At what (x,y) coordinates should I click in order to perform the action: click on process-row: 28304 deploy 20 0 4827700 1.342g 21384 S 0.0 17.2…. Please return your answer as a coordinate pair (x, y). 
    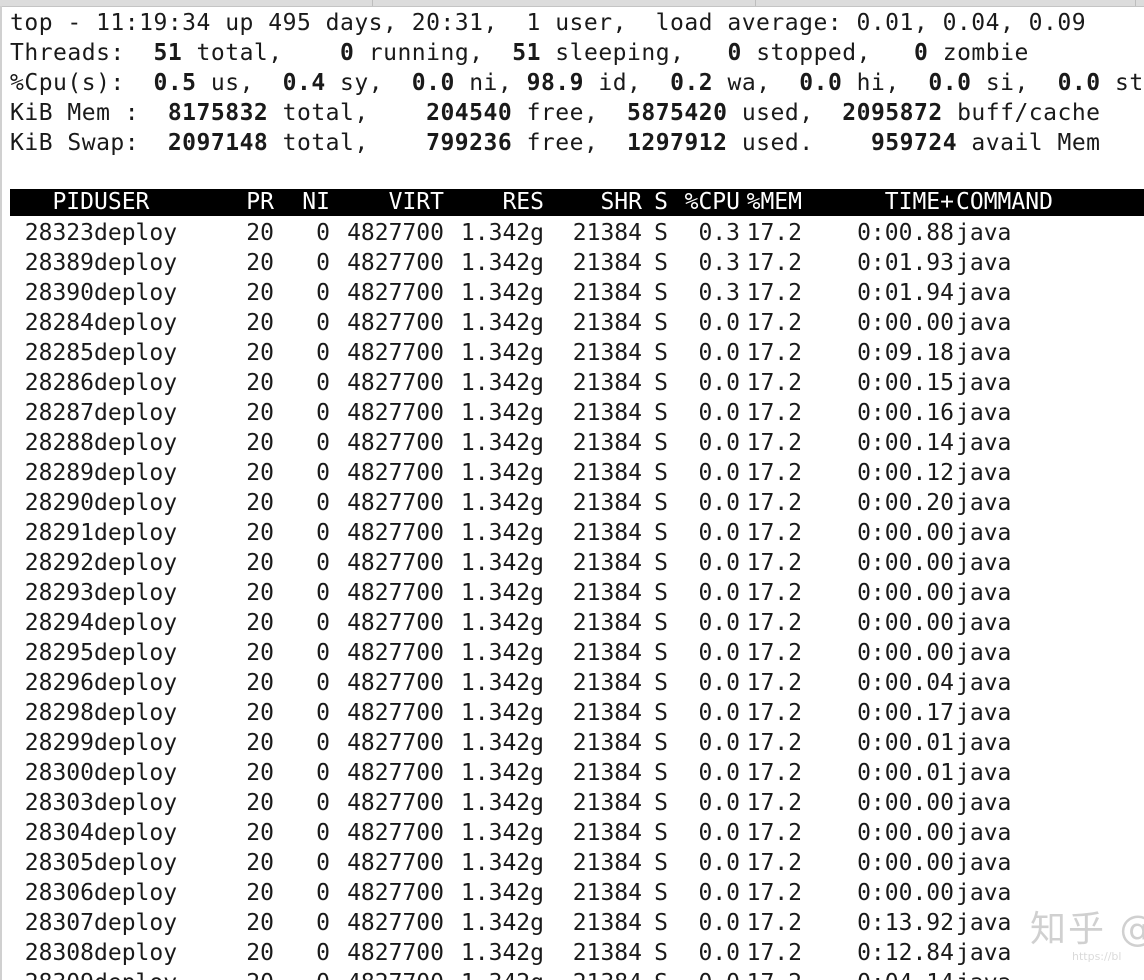
    Looking at the image, I should click on (577, 833).